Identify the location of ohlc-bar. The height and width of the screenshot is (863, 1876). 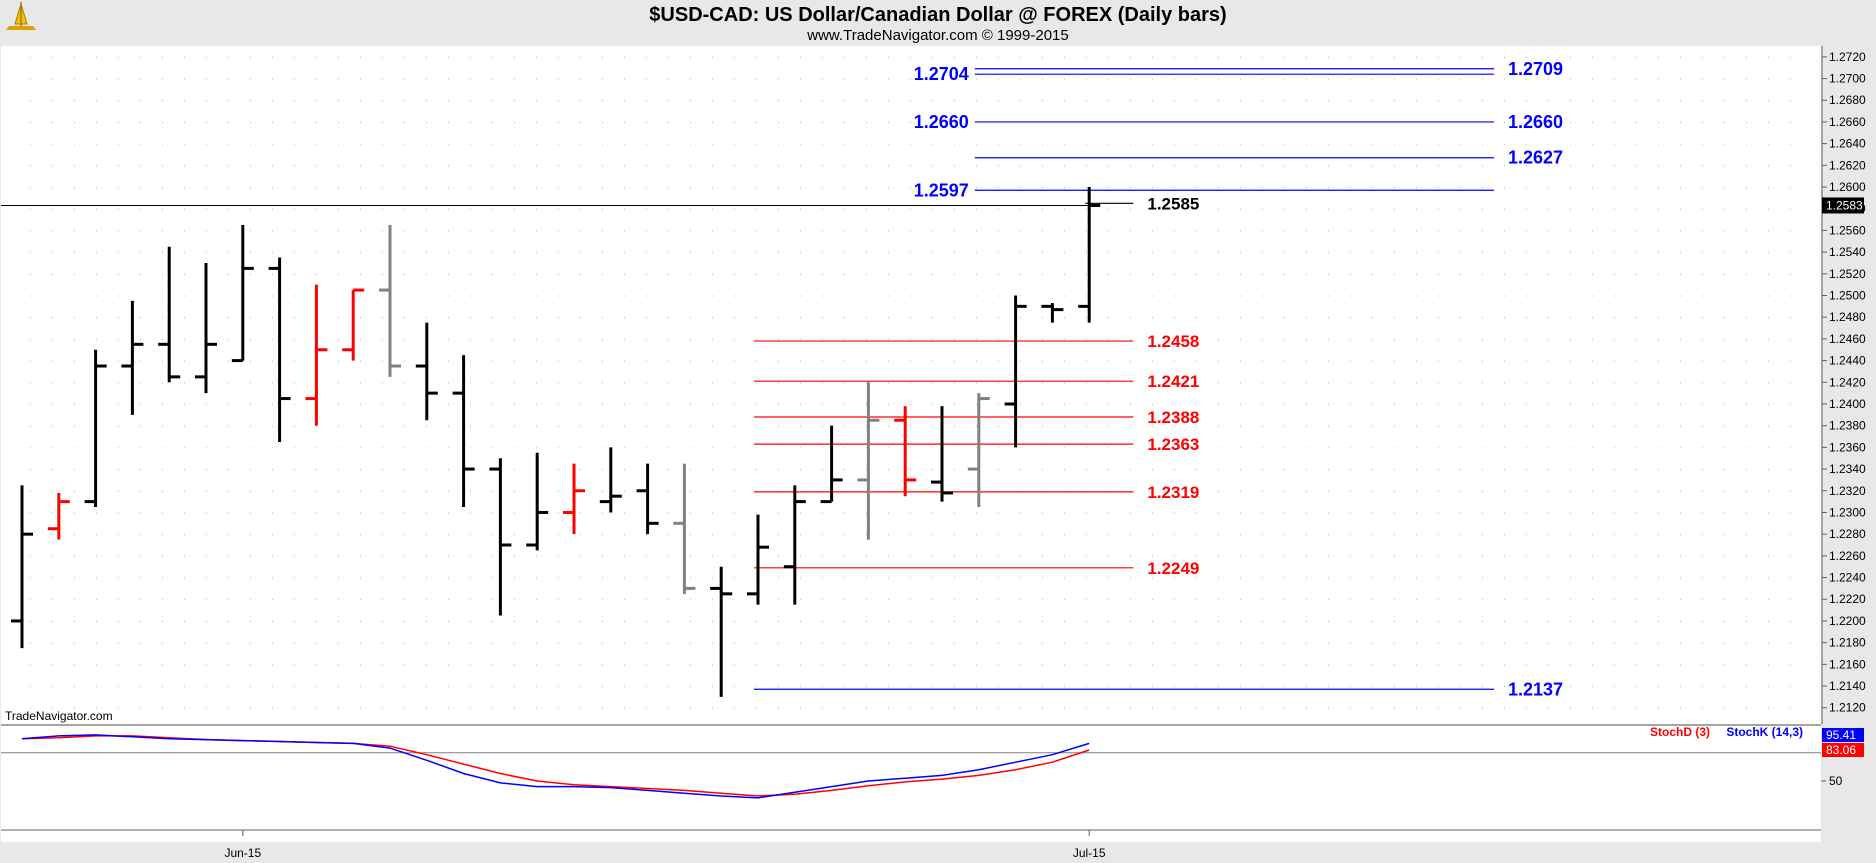
(206, 328).